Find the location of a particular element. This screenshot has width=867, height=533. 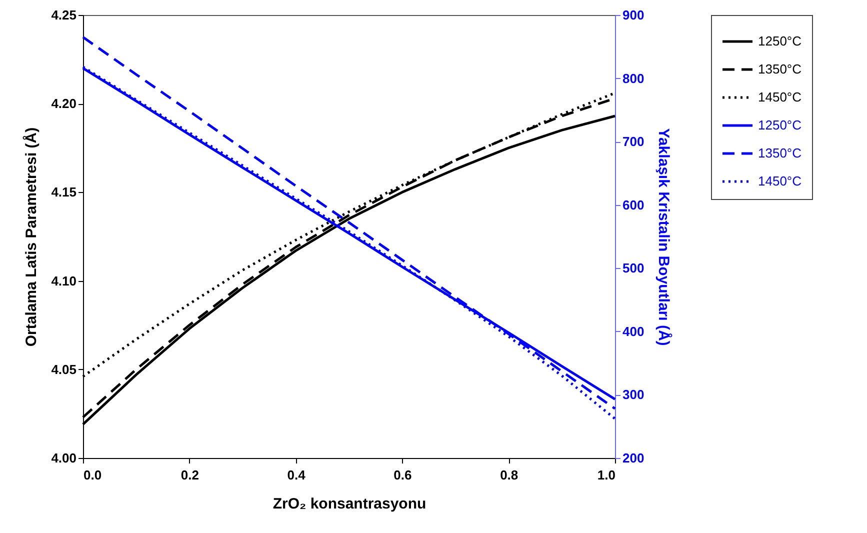

y2-tick-label: 200 is located at coordinates (633, 458).